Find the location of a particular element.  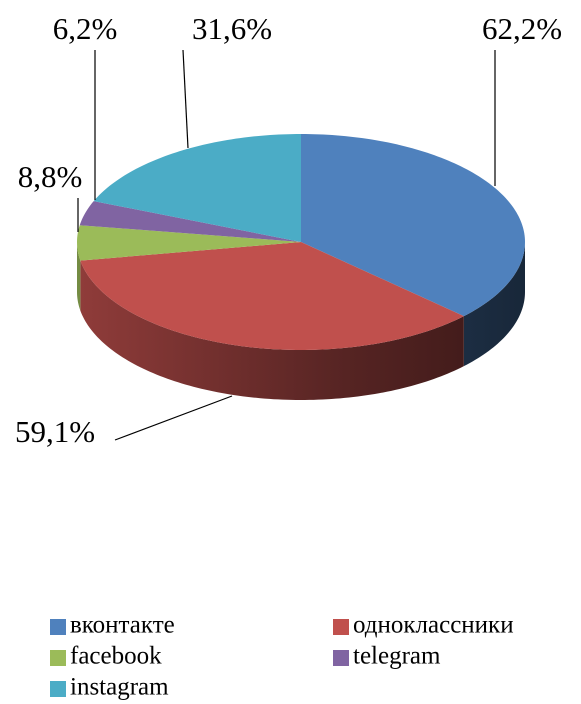

data-label: 8,8% is located at coordinates (50, 176).